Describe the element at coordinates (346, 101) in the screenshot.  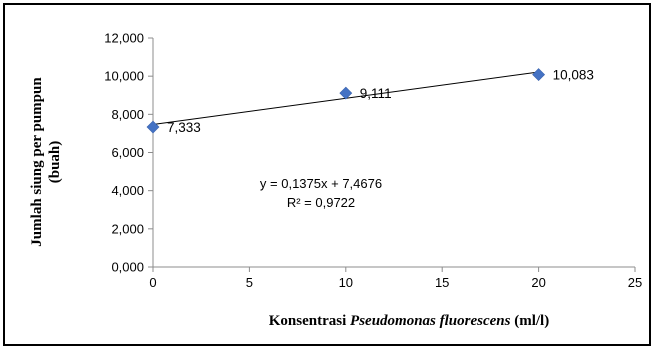
I see `points-layer` at that location.